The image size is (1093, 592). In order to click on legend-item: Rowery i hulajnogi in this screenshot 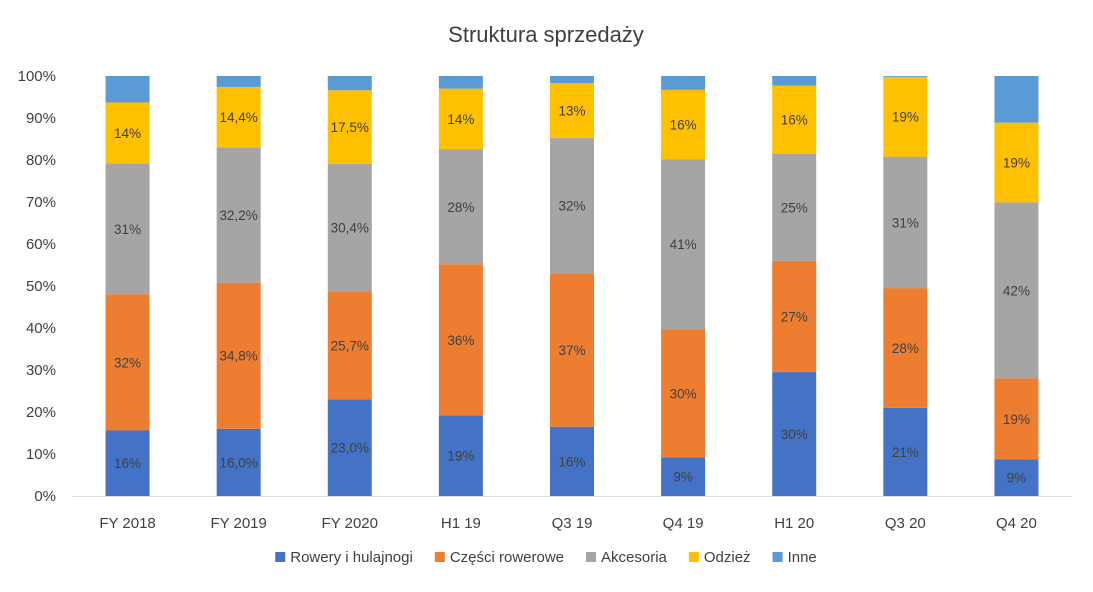, I will do `click(344, 557)`.